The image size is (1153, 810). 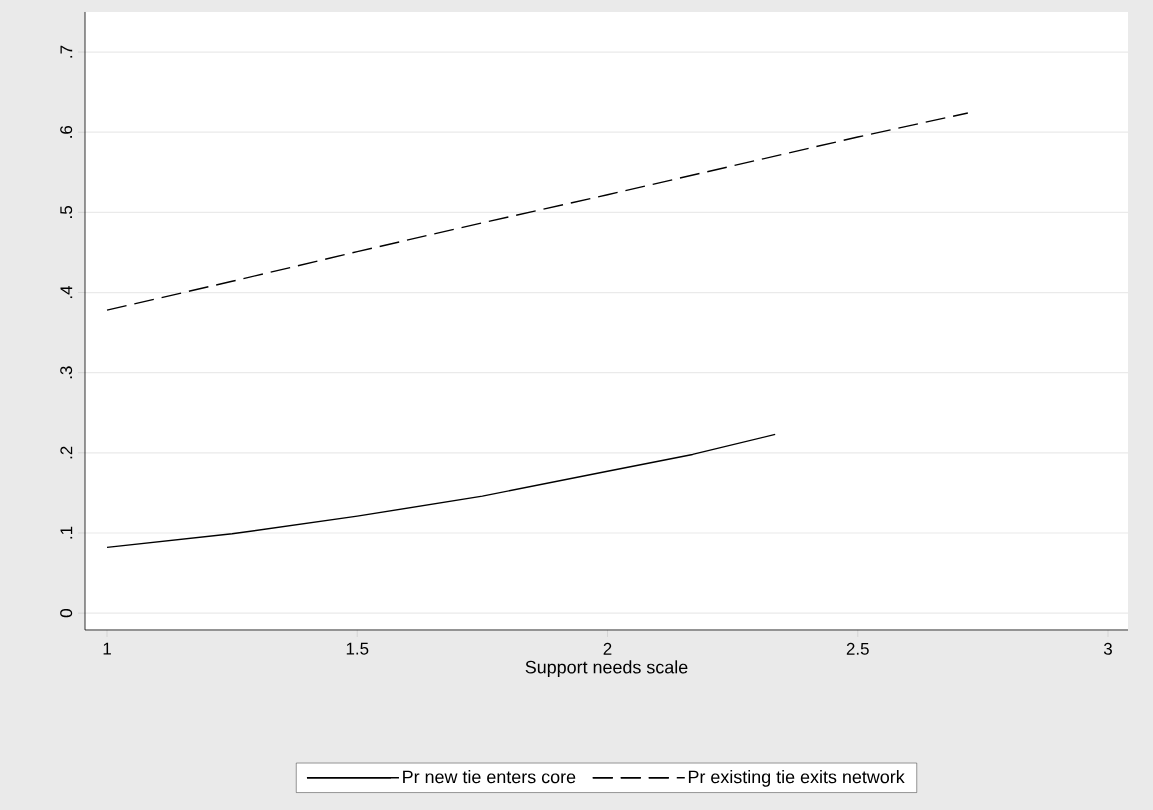 What do you see at coordinates (357, 648) in the screenshot?
I see `x-tick-label: 1.5` at bounding box center [357, 648].